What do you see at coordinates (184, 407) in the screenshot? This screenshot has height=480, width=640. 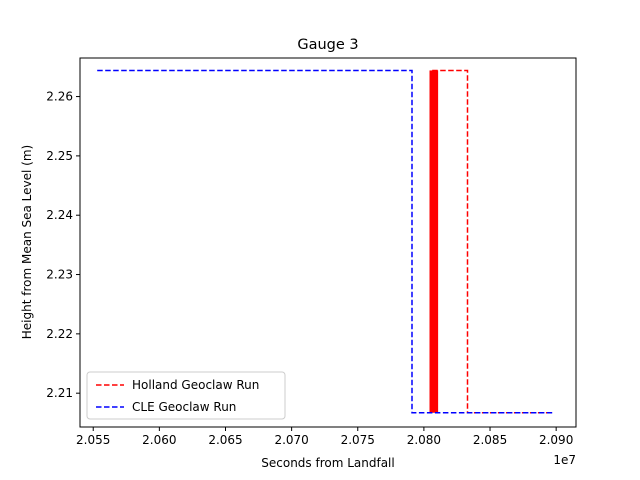 I see `legend-label-2: CLE Geoclaw Run` at bounding box center [184, 407].